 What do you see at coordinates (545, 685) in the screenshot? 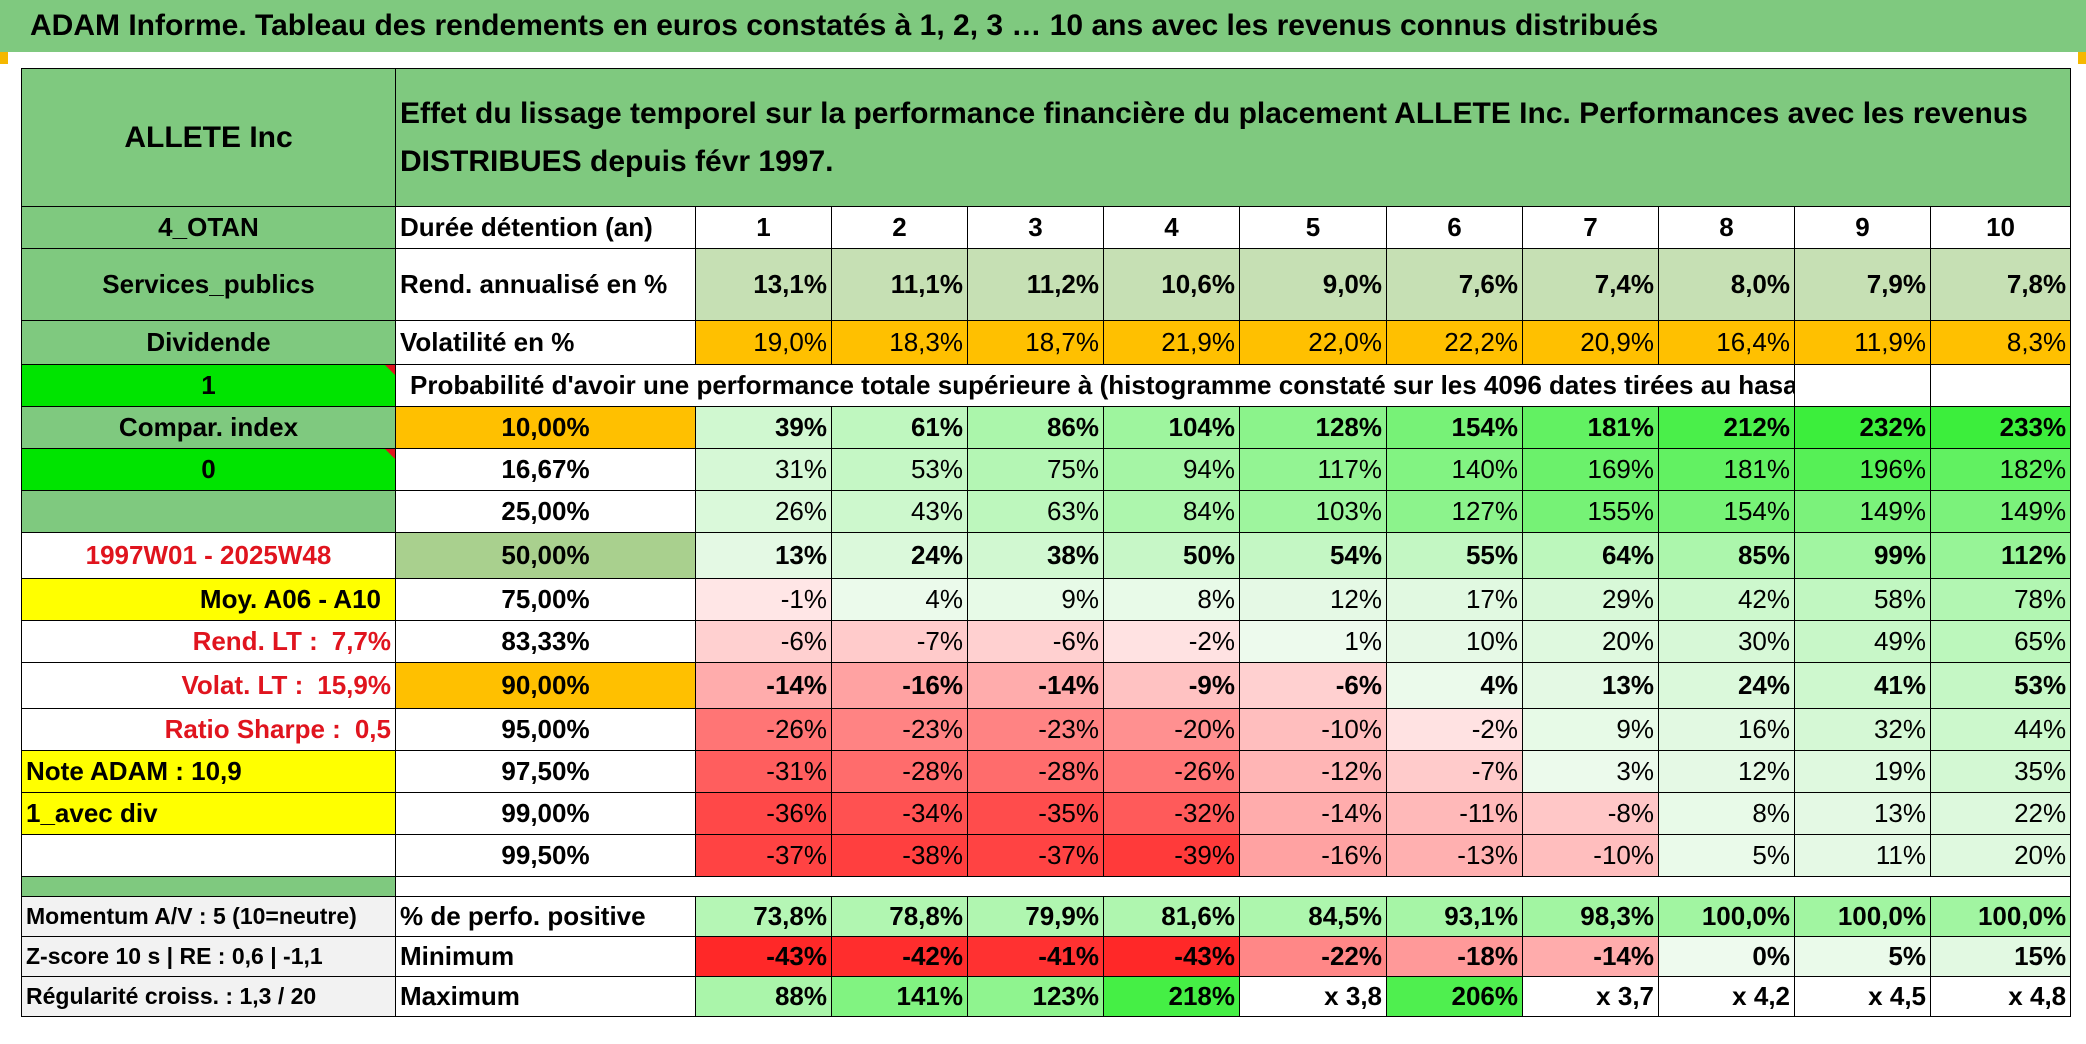
I see `probability-level: 90,00%` at bounding box center [545, 685].